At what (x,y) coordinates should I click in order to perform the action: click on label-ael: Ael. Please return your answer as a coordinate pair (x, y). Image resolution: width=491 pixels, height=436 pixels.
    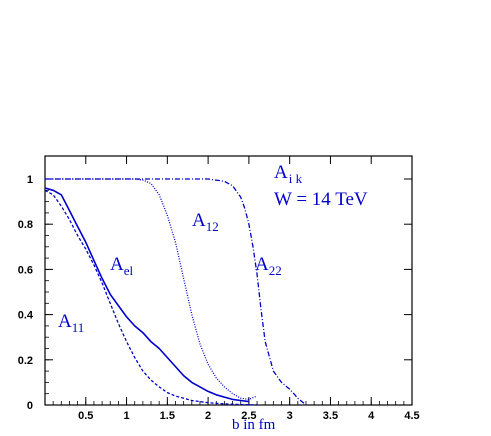
    Looking at the image, I should click on (122, 266).